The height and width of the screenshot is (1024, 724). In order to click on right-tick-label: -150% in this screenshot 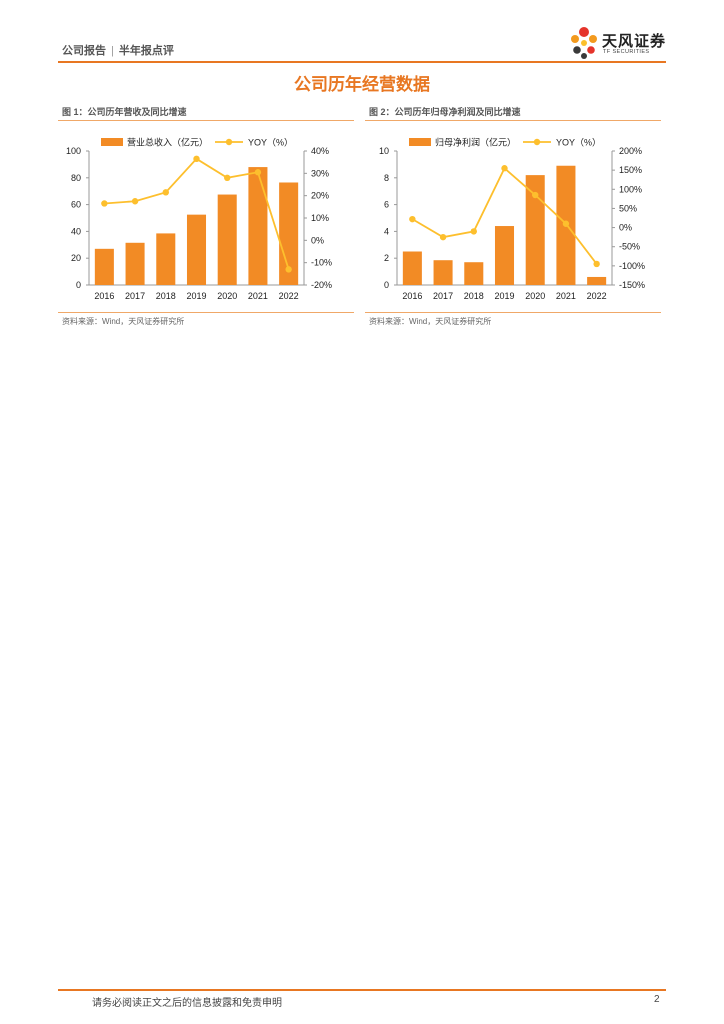, I will do `click(632, 285)`.